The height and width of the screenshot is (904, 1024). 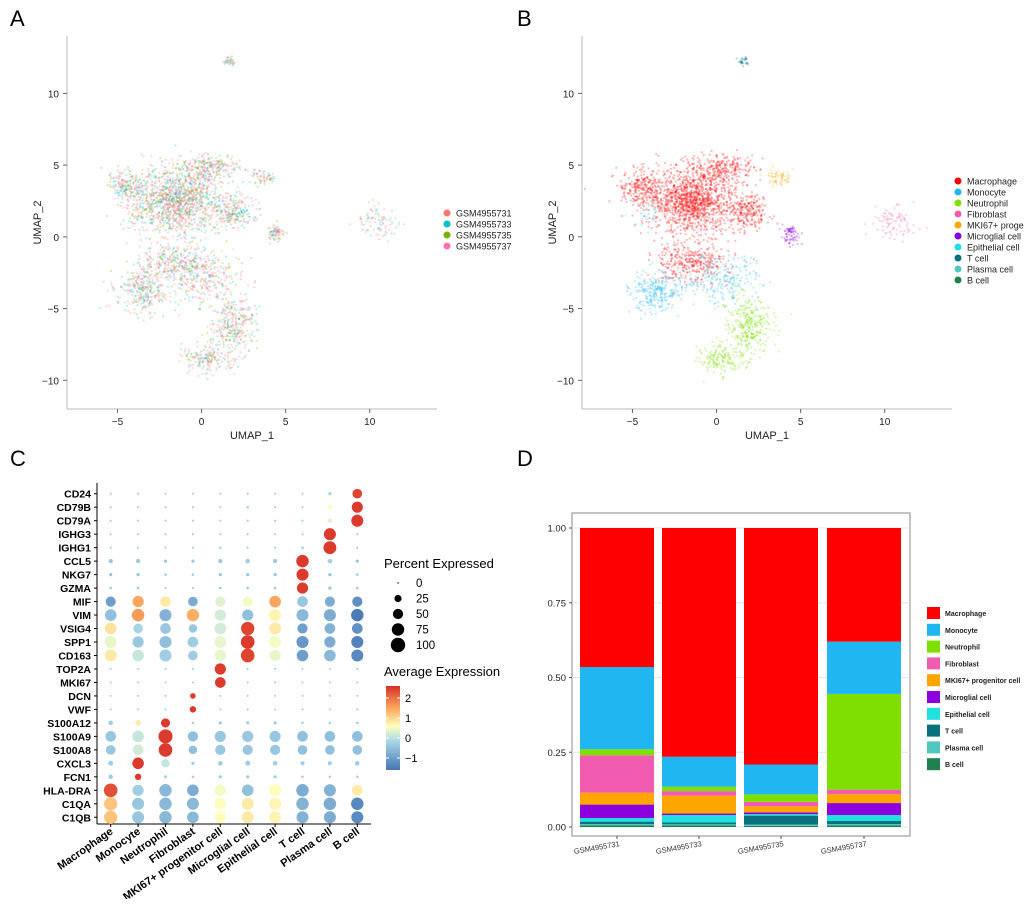 I want to click on dot-ccl5-macrophage, so click(x=111, y=561).